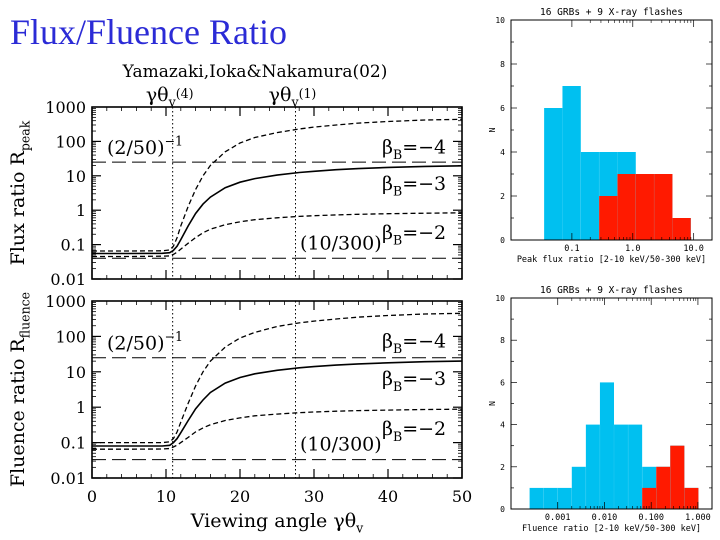 Image resolution: width=720 pixels, height=540 pixels. I want to click on histogram-x-label: Fluence ratio [2-10 keV/50-300 keV], so click(611, 529).